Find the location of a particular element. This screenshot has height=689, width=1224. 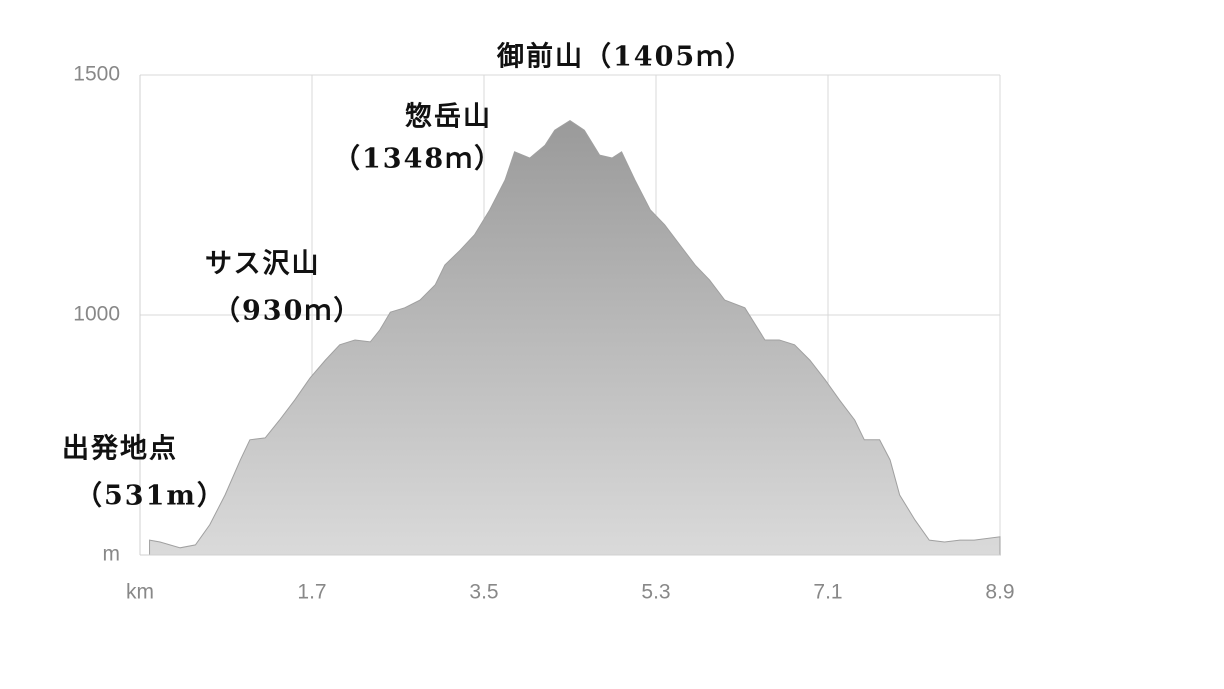

peak-annotation: （1348ｍ） is located at coordinates (418, 159).